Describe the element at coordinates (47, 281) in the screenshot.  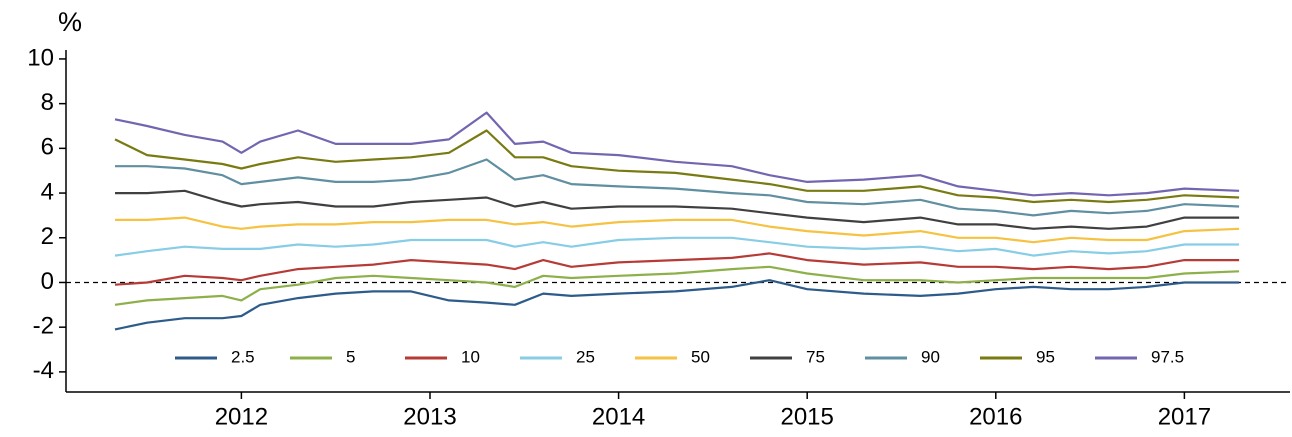
I see `y-tick-label: 0` at that location.